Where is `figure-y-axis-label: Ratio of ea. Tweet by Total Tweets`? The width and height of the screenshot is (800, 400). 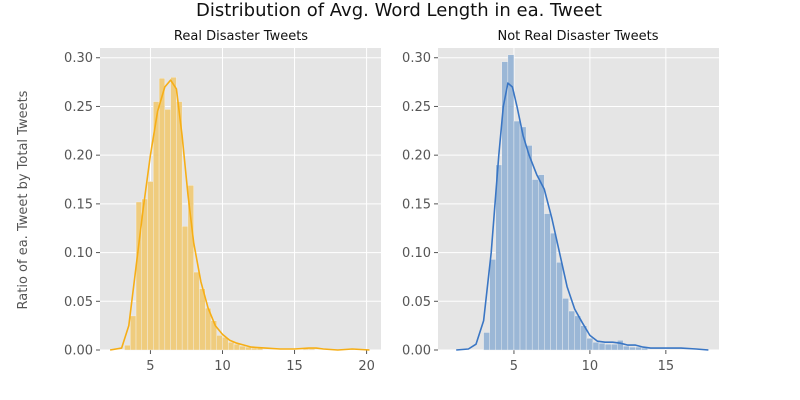 figure-y-axis-label: Ratio of ea. Tweet by Total Tweets is located at coordinates (23, 199).